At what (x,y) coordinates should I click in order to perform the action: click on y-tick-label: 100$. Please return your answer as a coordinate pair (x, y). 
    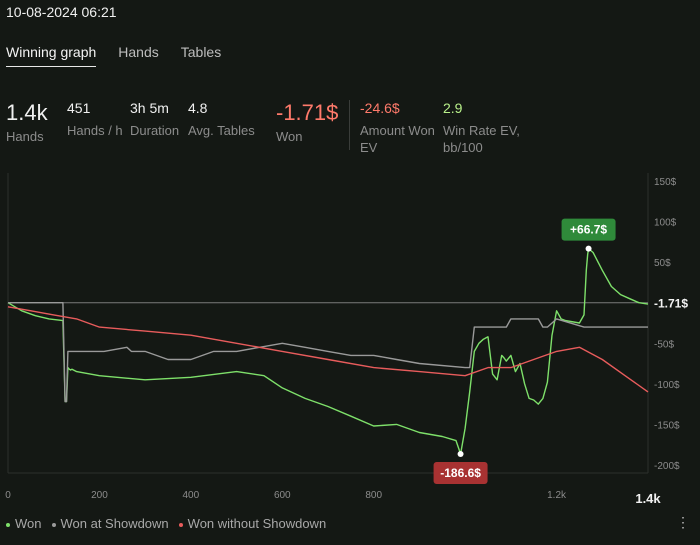
    Looking at the image, I should click on (665, 223).